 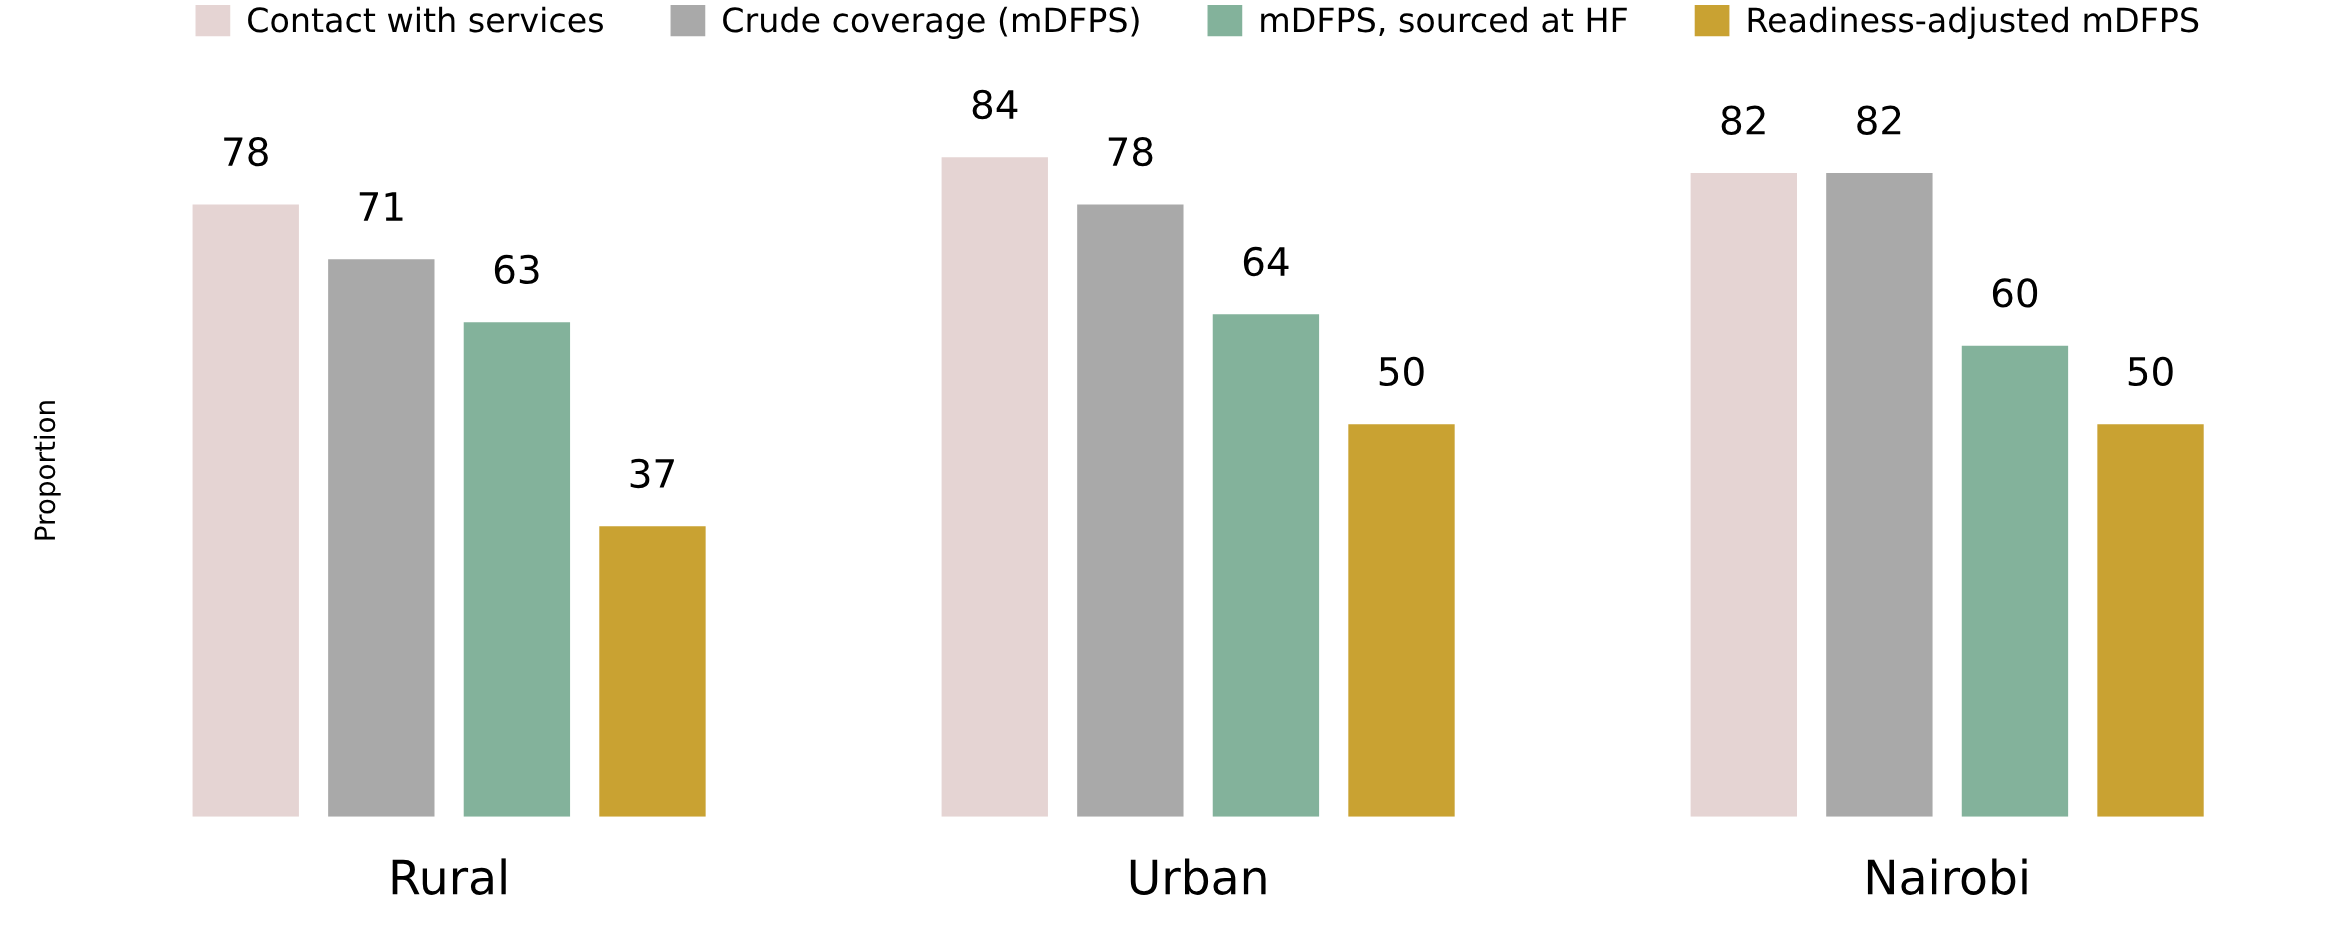 What do you see at coordinates (516, 269) in the screenshot?
I see `data-label: 63` at bounding box center [516, 269].